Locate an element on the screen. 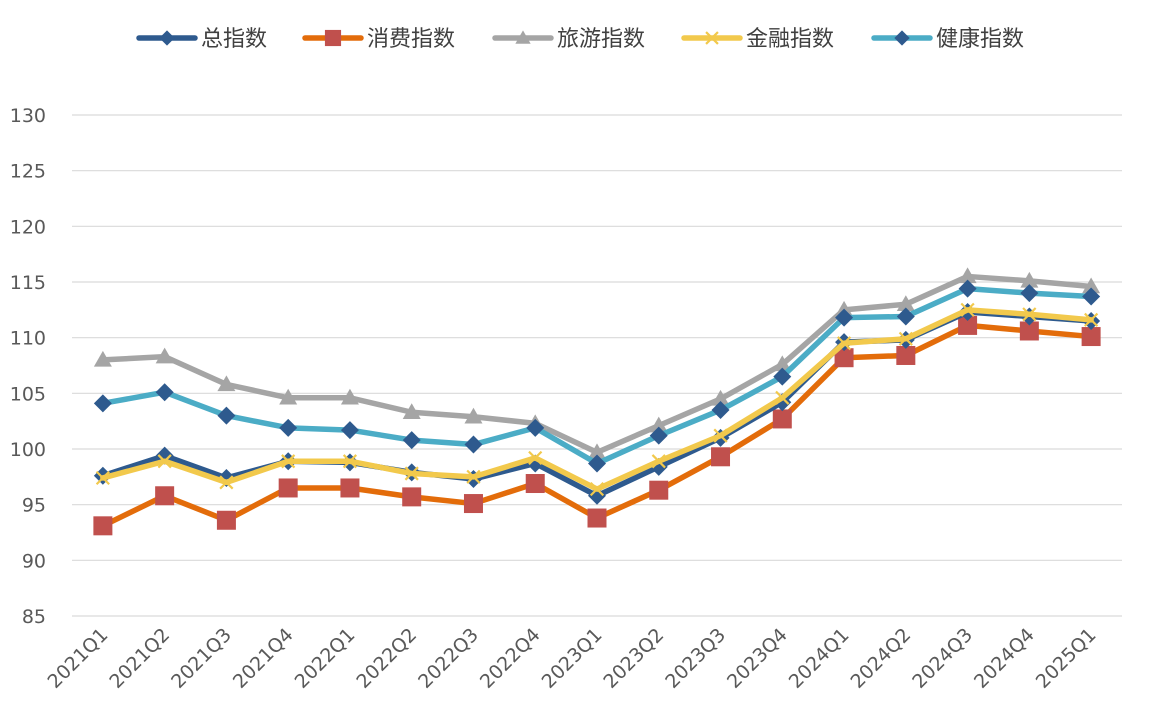 This screenshot has height=720, width=1164. data-point-3-2024Q4 is located at coordinates (1029, 314).